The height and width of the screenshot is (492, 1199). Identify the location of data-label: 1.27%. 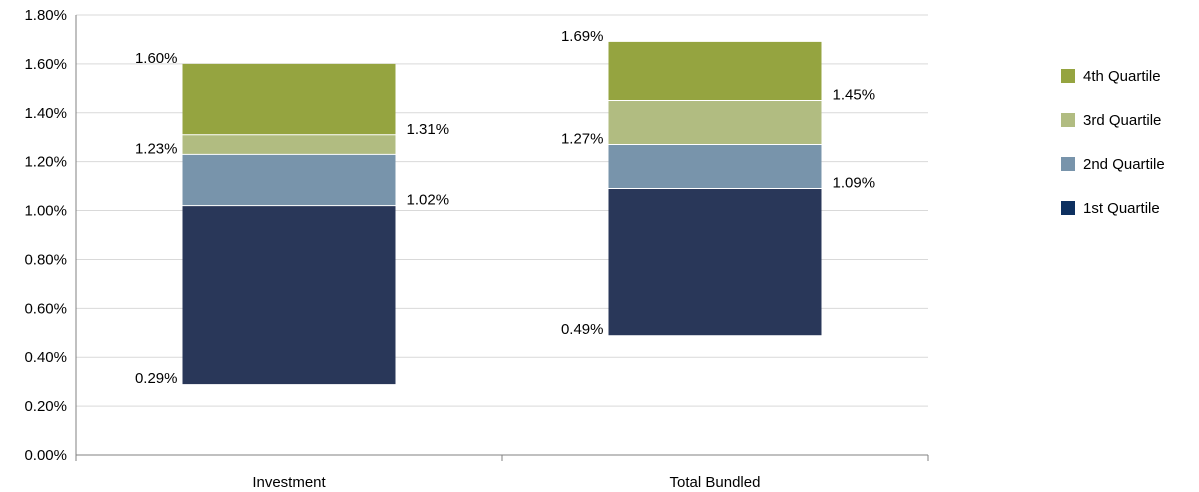
(582, 139).